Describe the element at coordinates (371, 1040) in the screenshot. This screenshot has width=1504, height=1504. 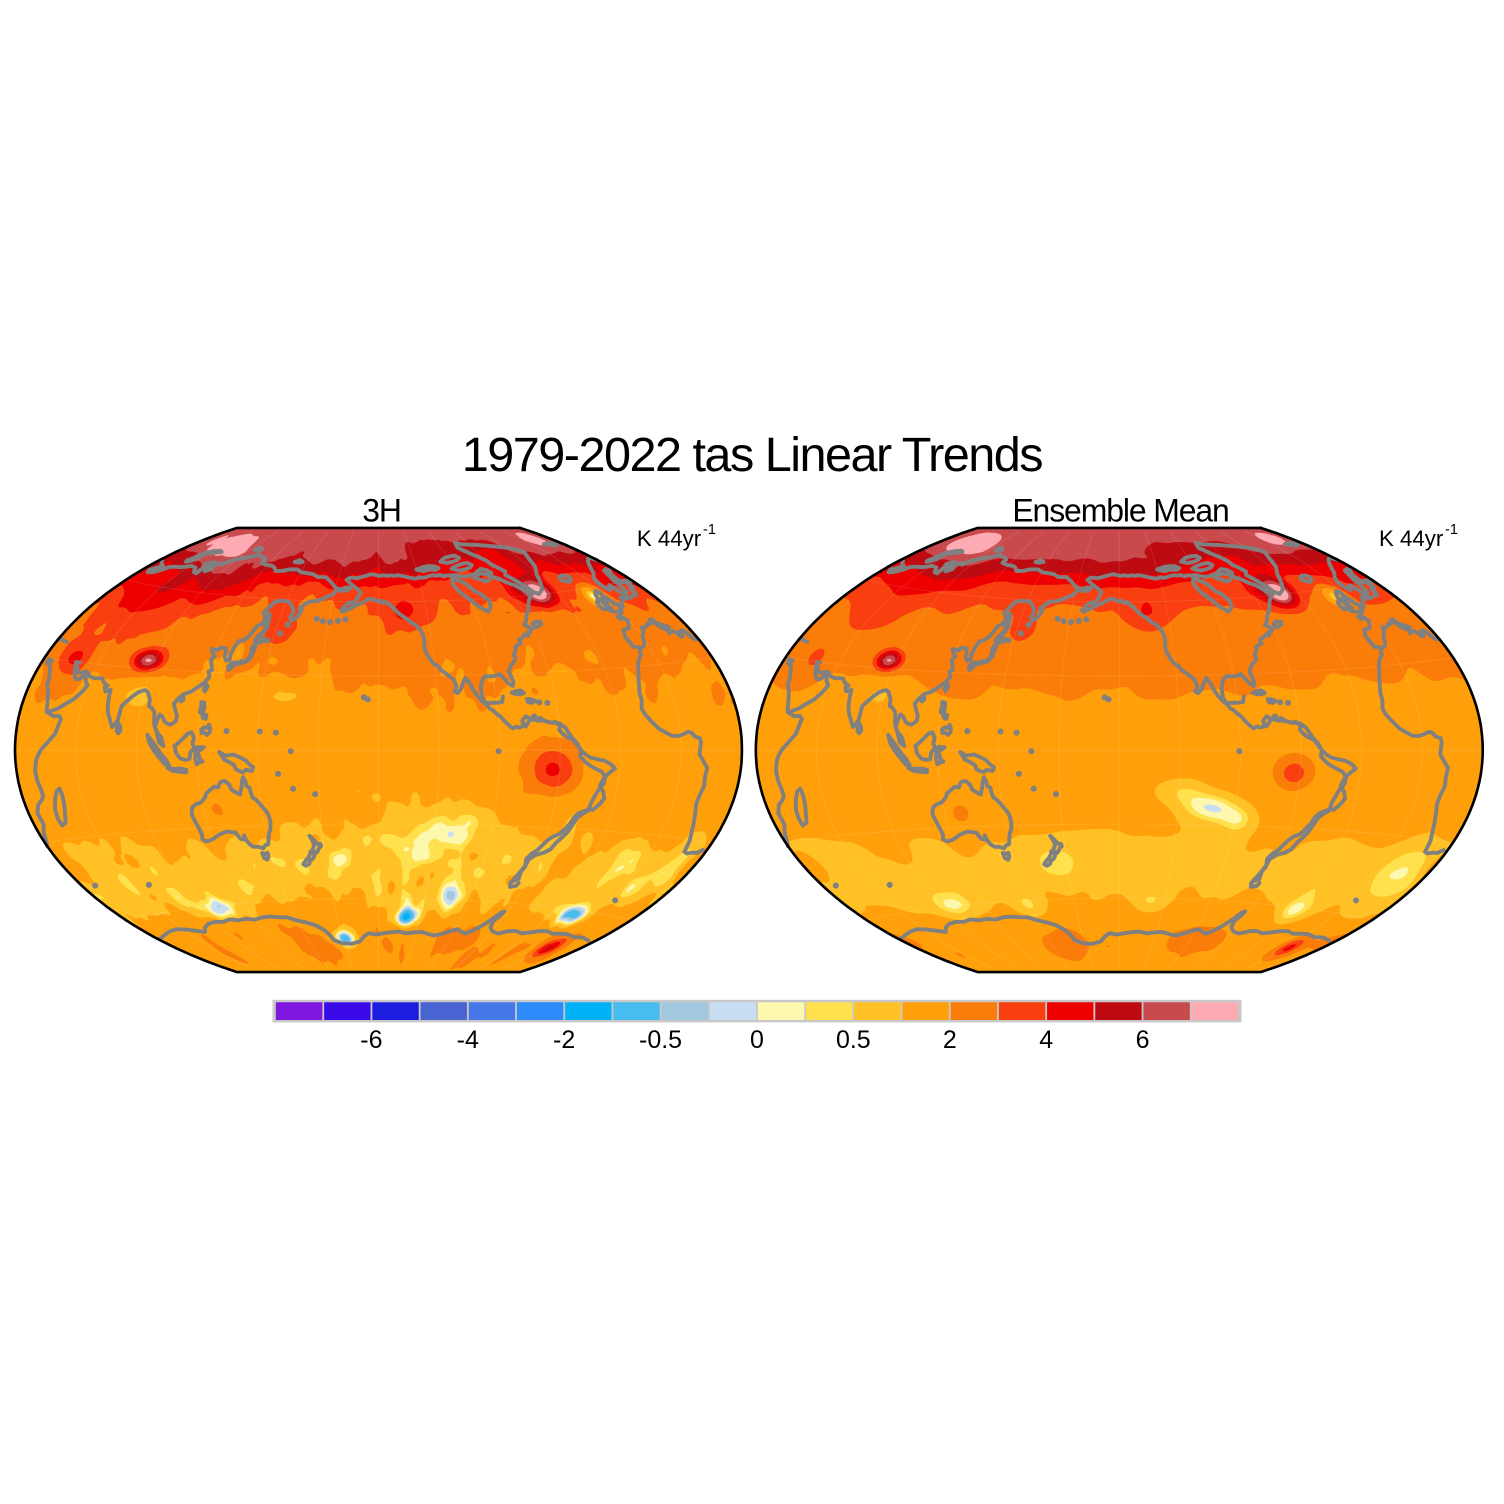
I see `svg-text: -6` at that location.